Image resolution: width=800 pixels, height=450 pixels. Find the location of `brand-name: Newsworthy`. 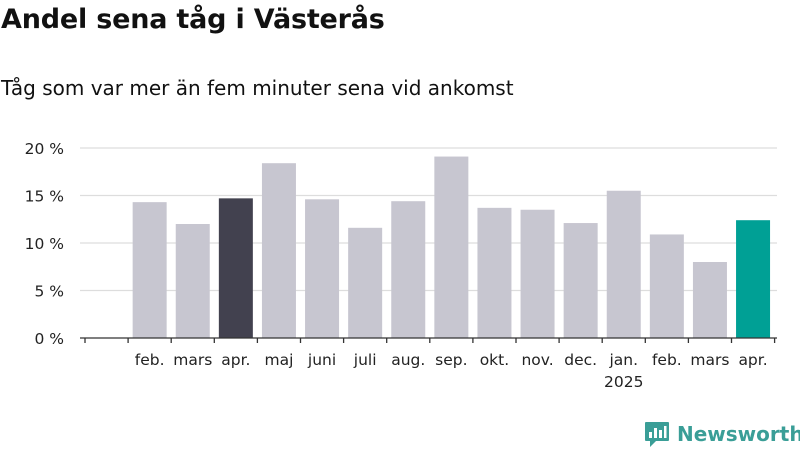

brand-name: Newsworthy is located at coordinates (738, 434).